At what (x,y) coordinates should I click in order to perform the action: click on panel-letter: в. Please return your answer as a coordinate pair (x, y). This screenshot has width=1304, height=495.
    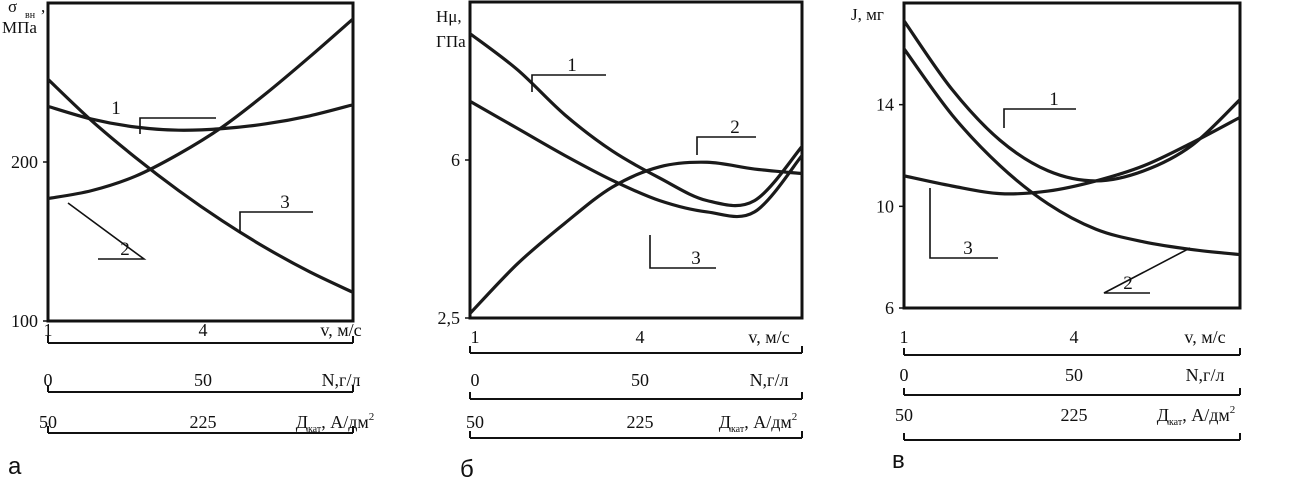
    Looking at the image, I should click on (898, 460).